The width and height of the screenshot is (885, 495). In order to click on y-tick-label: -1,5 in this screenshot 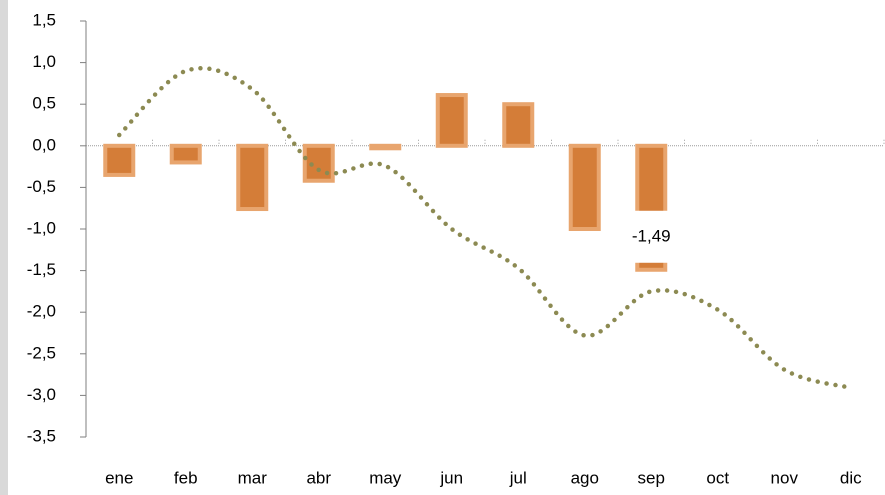, I will do `click(41, 269)`.